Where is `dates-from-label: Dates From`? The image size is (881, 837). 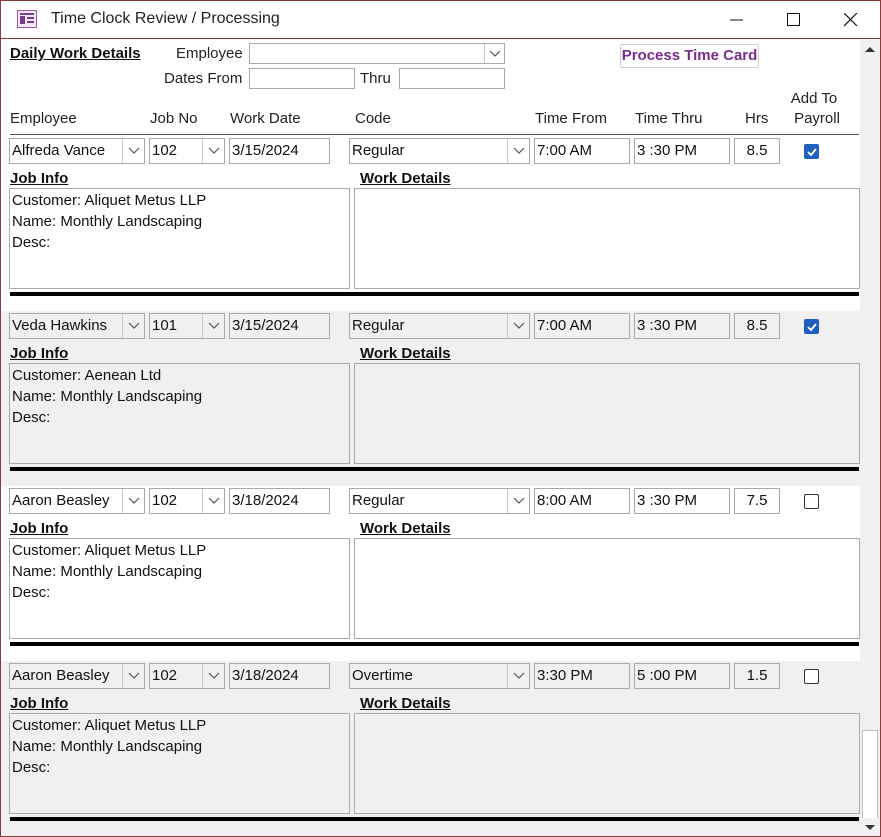 dates-from-label: Dates From is located at coordinates (203, 78).